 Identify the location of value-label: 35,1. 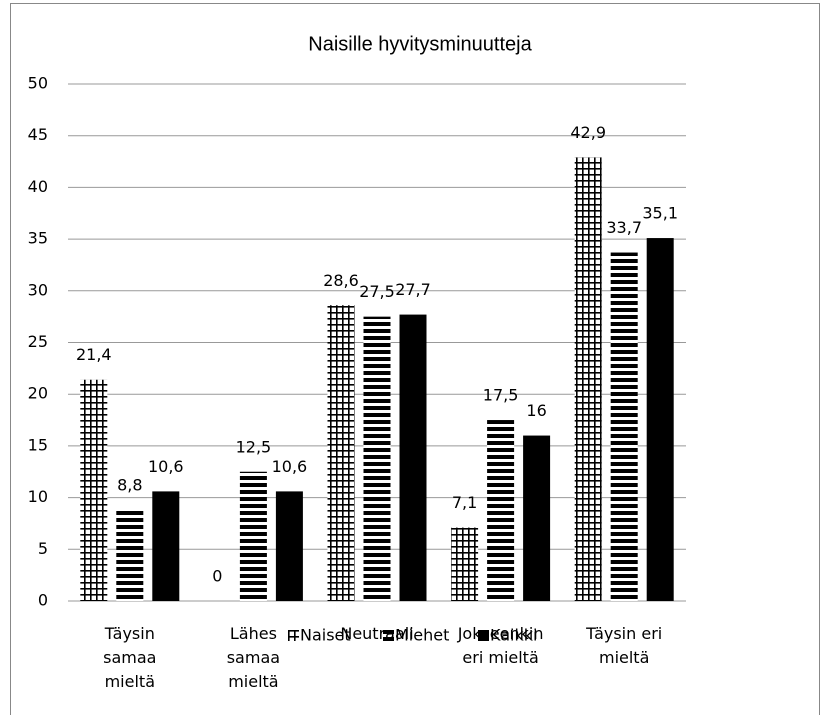
(660, 213).